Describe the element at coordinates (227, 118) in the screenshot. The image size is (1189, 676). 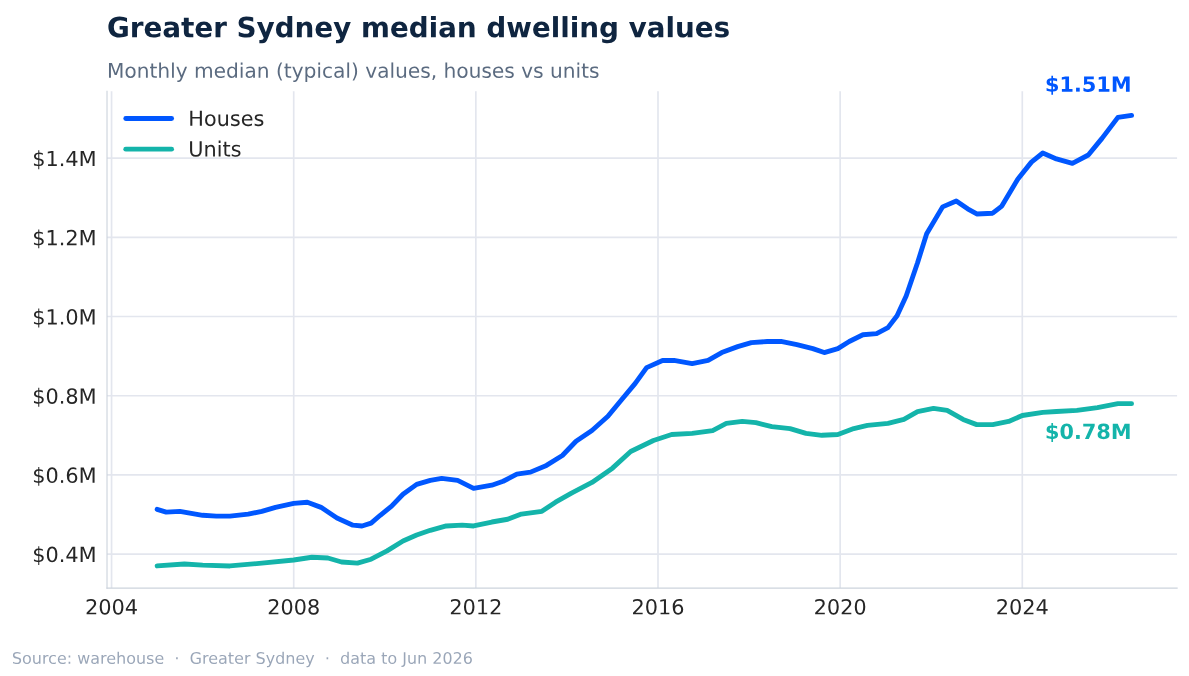
I see `legend-label: Houses` at that location.